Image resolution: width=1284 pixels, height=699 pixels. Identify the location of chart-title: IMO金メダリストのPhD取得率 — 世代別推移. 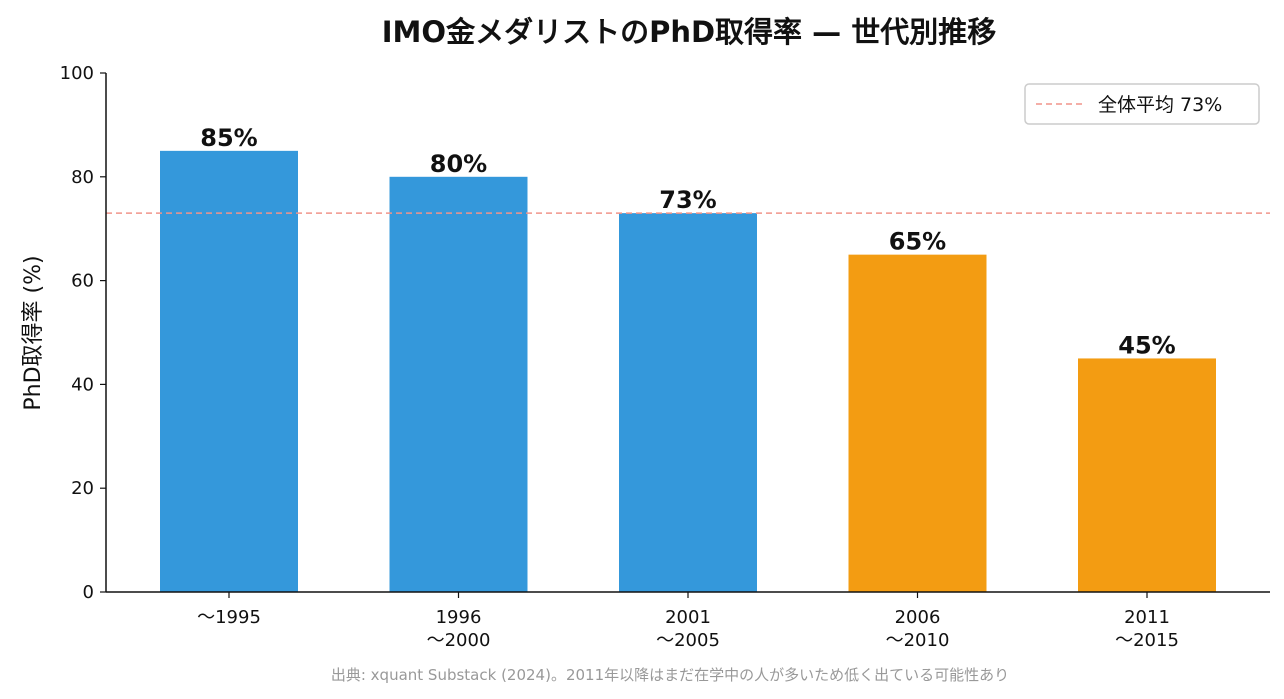
(689, 32).